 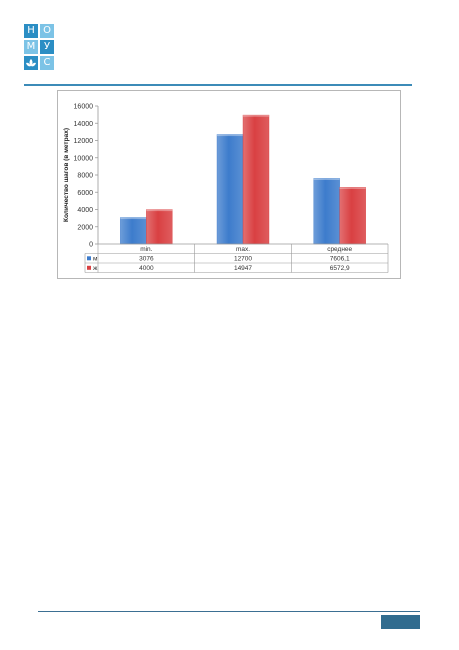 I want to click on legend-label: ж, so click(x=95, y=268).